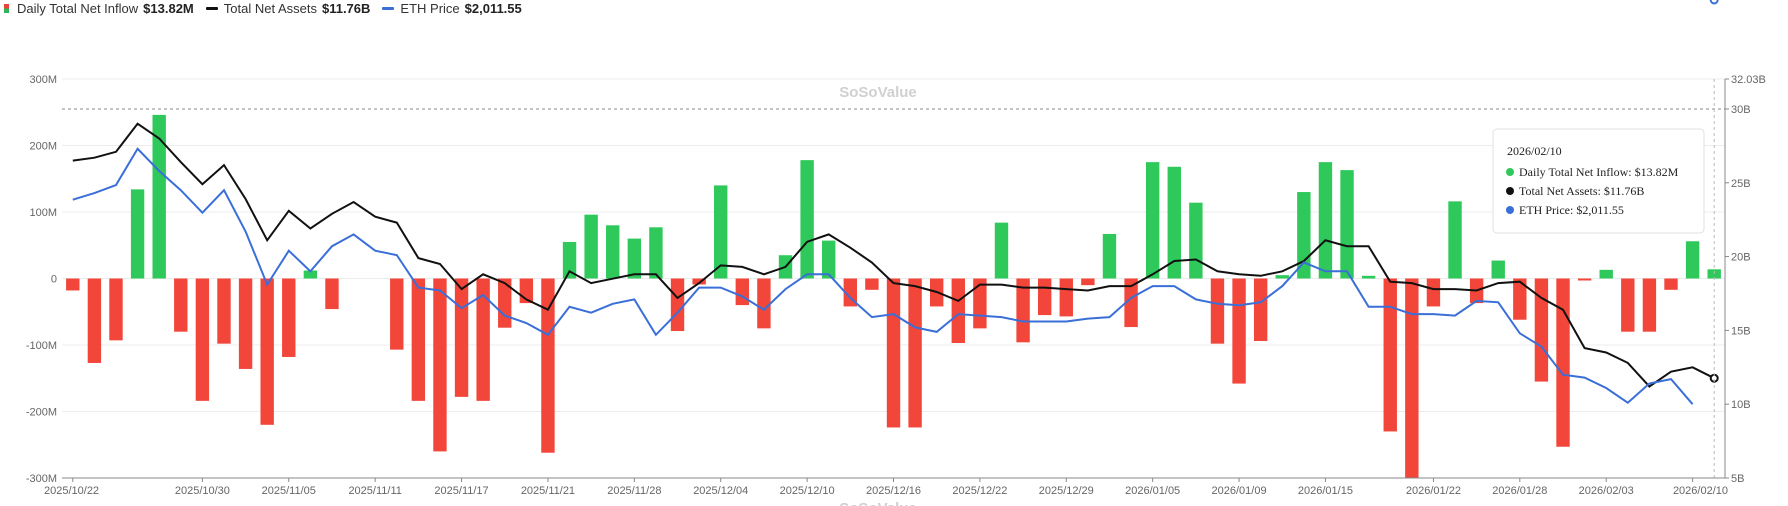 The height and width of the screenshot is (506, 1788). What do you see at coordinates (287, 8) in the screenshot?
I see `legend-item-assets: Total Net Assets $11.76B` at bounding box center [287, 8].